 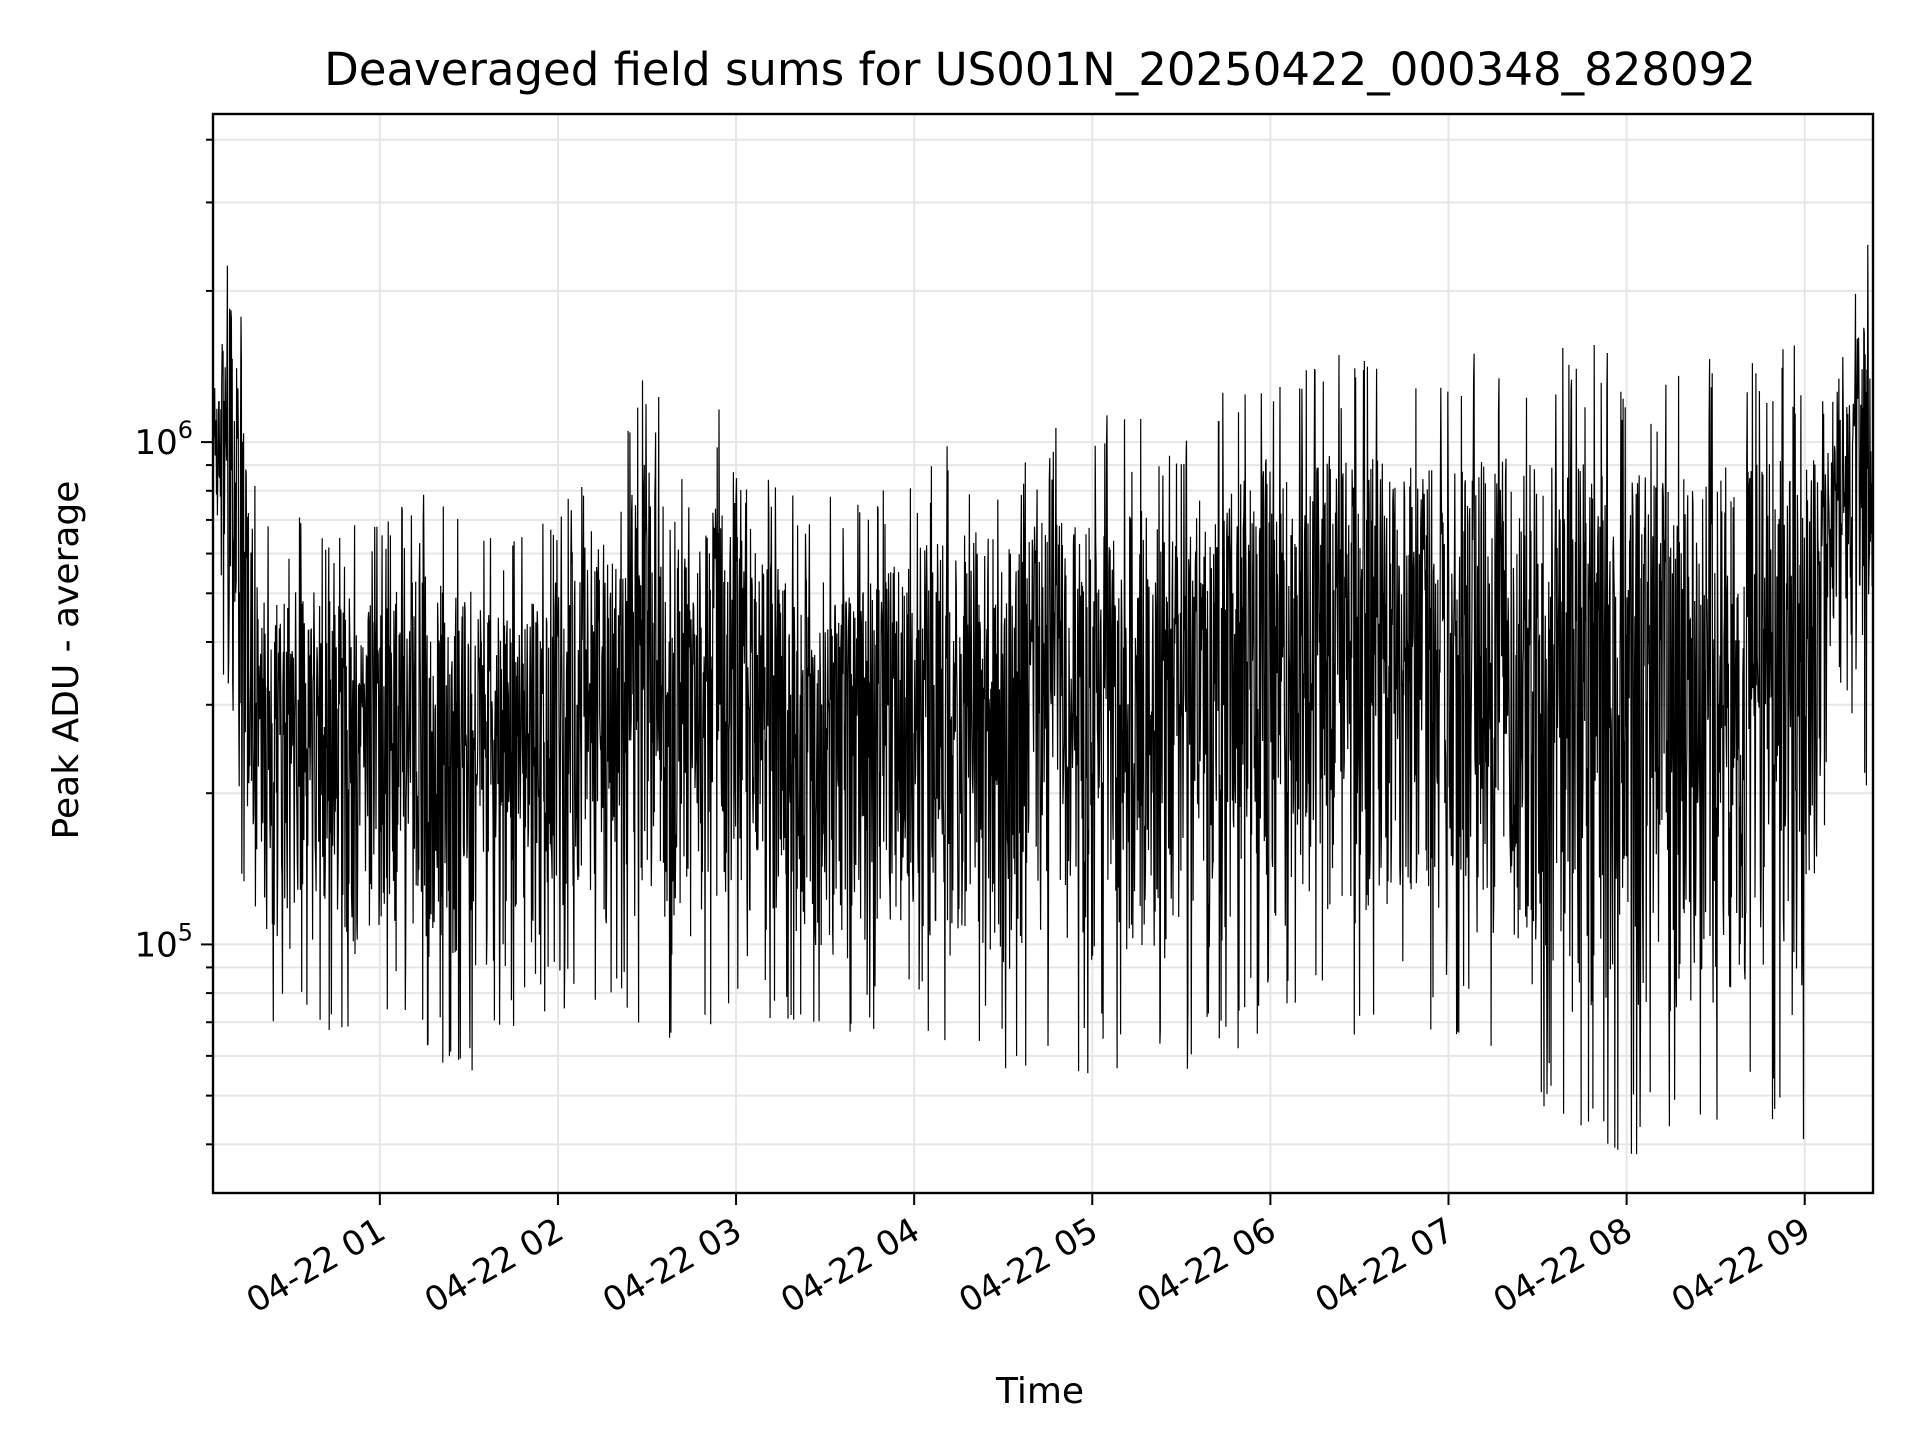 What do you see at coordinates (173, 642) in the screenshot?
I see `y-axis: 10⁵ 10⁶` at bounding box center [173, 642].